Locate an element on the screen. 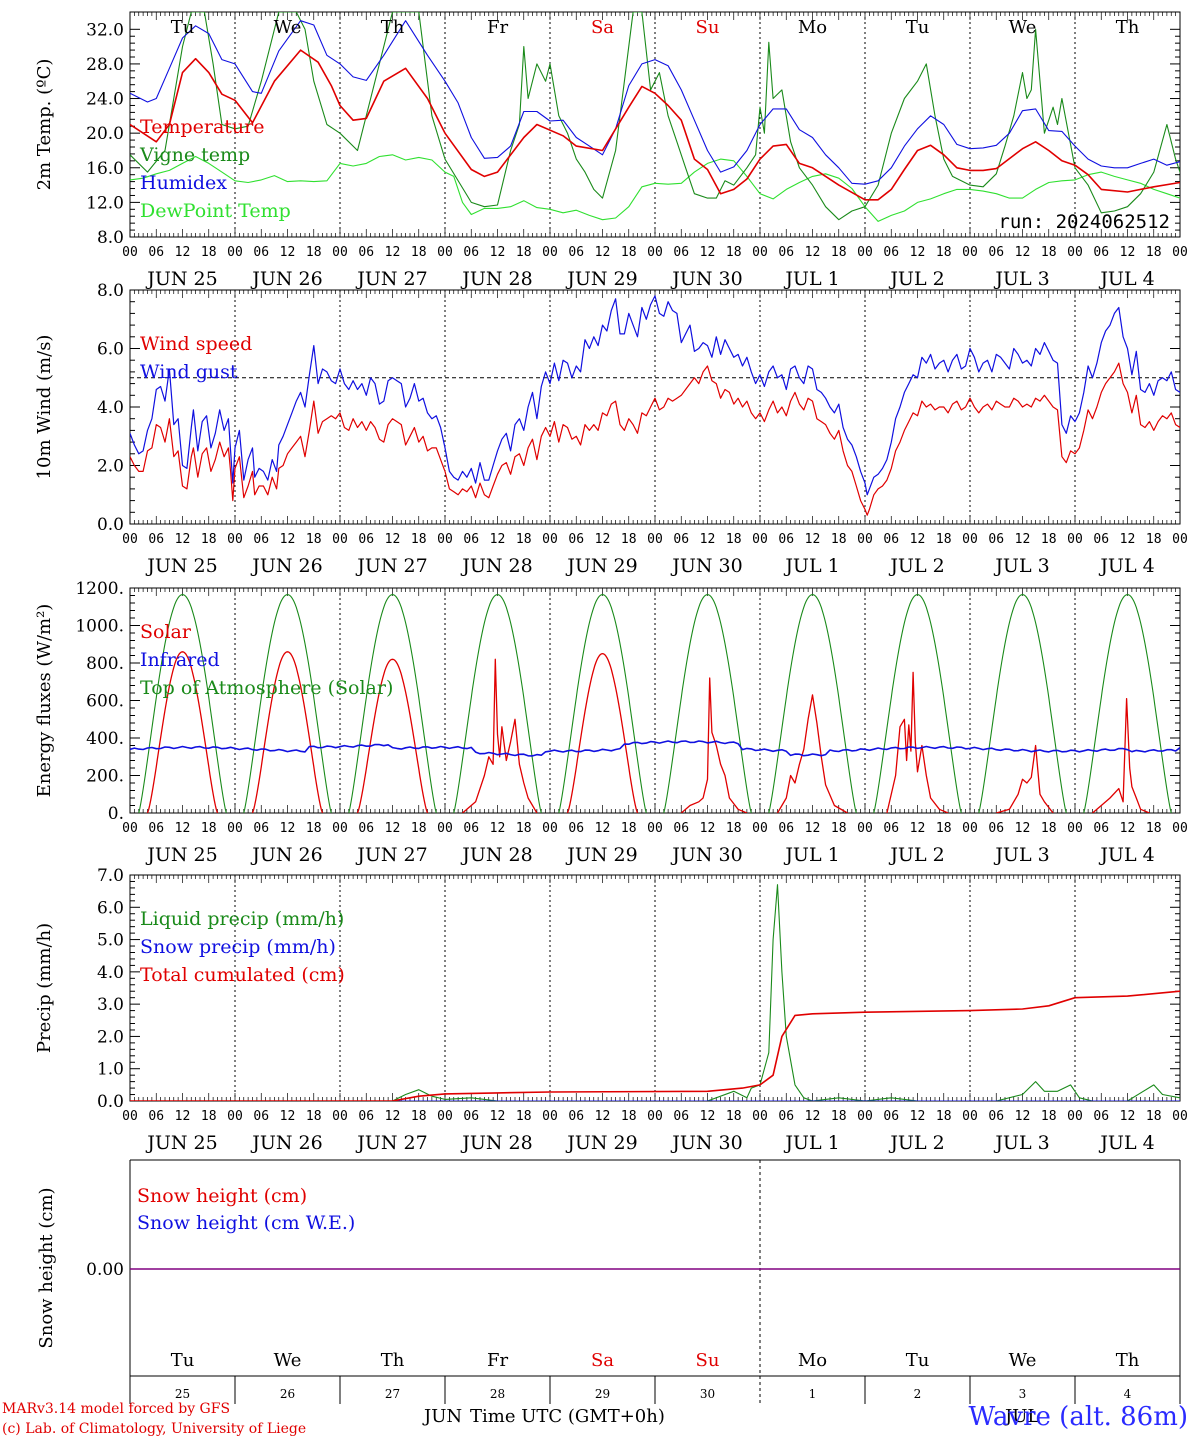  y-axis-title: 10m Wind (m/s) is located at coordinates (44, 407).